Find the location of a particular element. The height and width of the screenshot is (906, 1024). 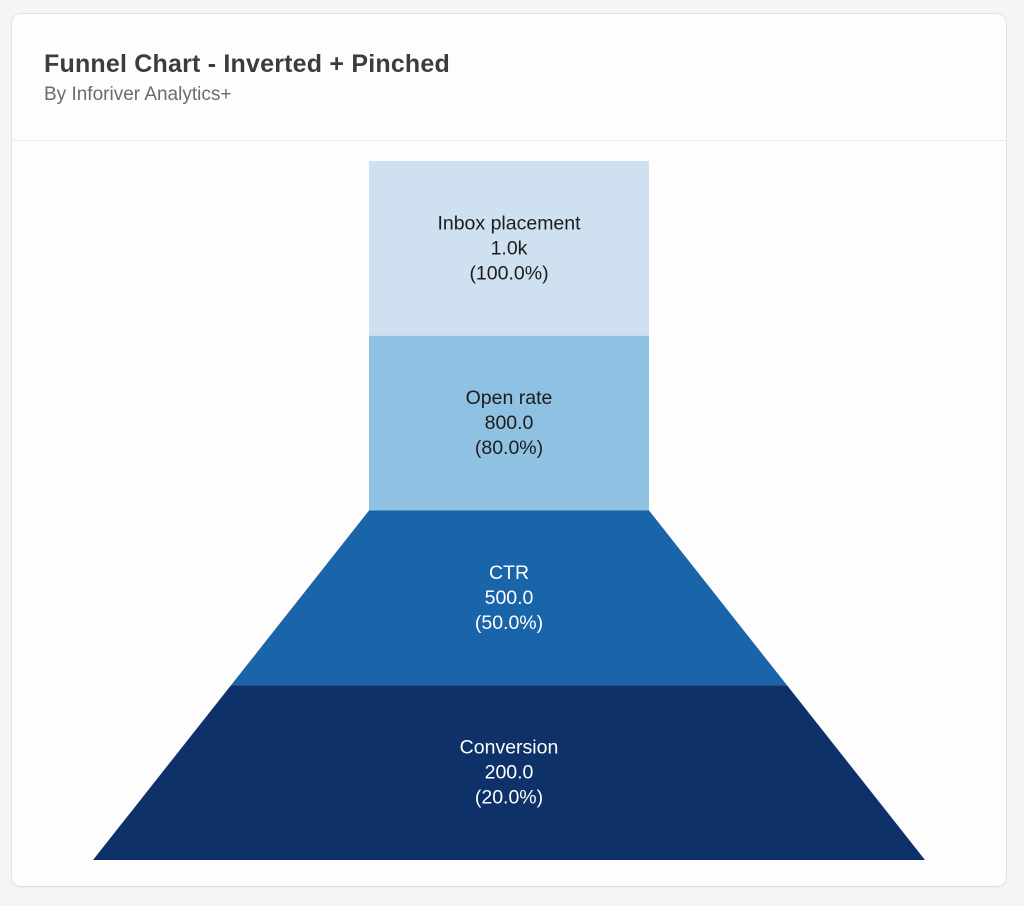

chart-subtitle: By Inforiver Analytics+ is located at coordinates (138, 94).